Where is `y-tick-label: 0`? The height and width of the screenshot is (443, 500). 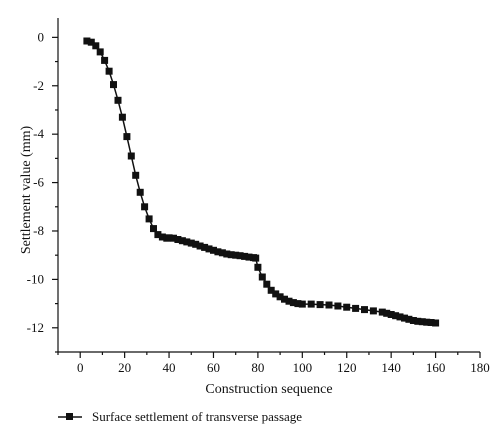 y-tick-label: 0 is located at coordinates (41, 36).